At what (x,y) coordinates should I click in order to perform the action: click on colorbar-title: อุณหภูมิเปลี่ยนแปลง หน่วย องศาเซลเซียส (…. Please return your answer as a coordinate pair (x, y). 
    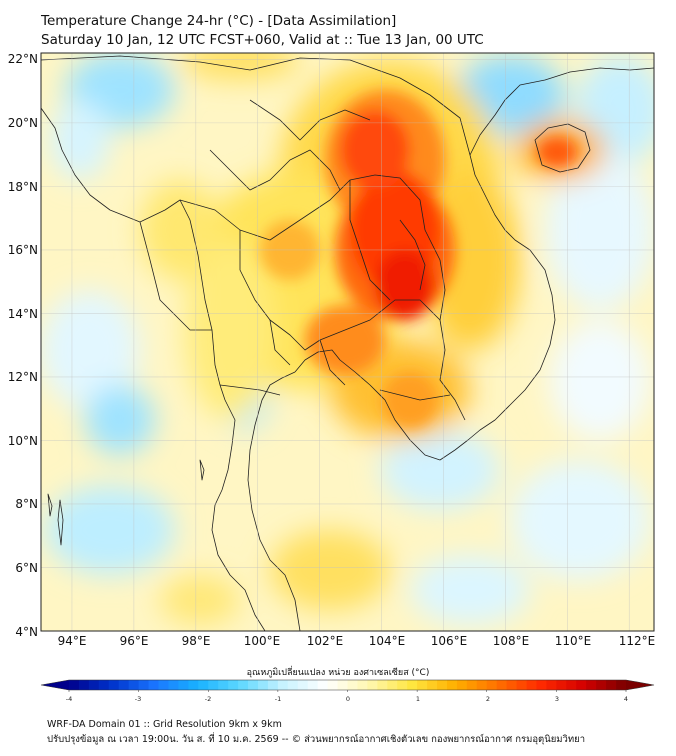
    Looking at the image, I should click on (338, 673).